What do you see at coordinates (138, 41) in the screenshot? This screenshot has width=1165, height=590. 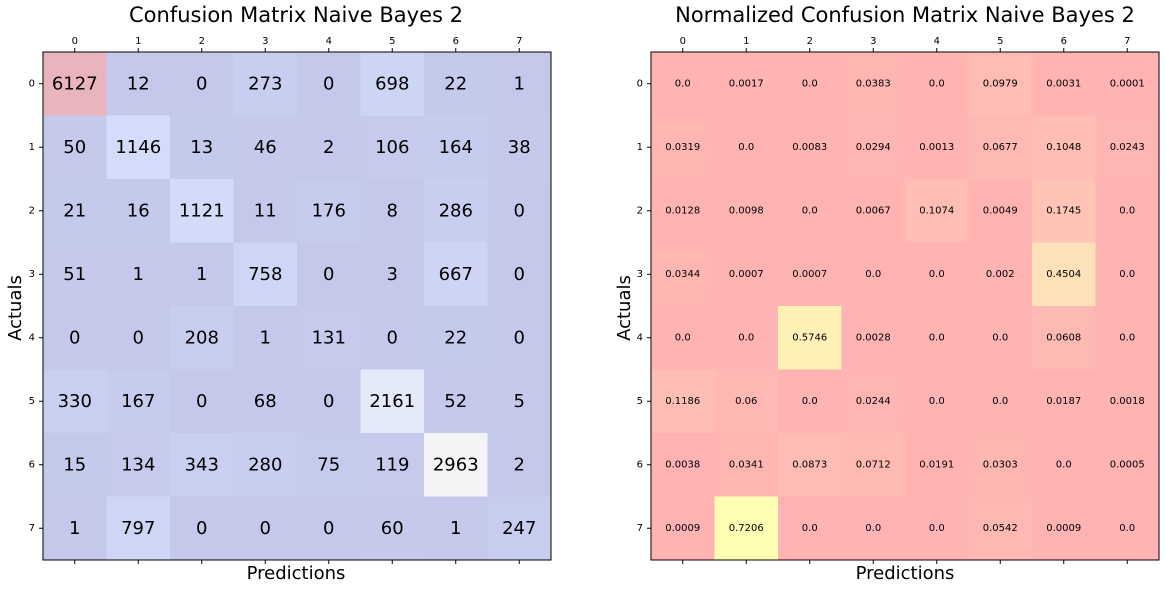 I see `x-tick-label: 1` at bounding box center [138, 41].